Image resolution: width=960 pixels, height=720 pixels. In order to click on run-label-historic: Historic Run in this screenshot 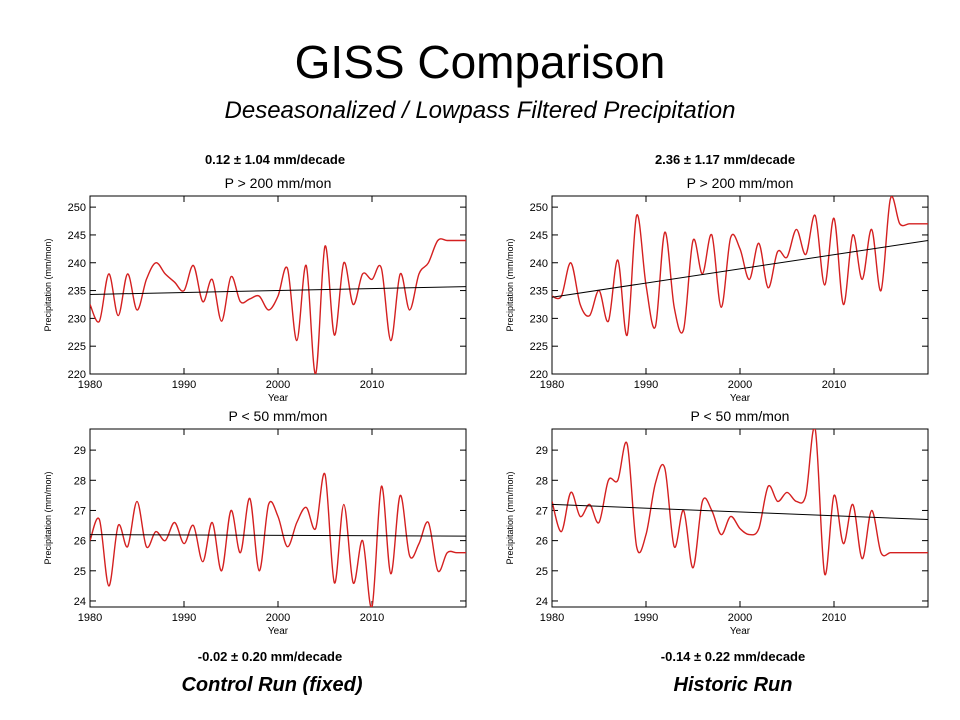, I will do `click(733, 685)`.